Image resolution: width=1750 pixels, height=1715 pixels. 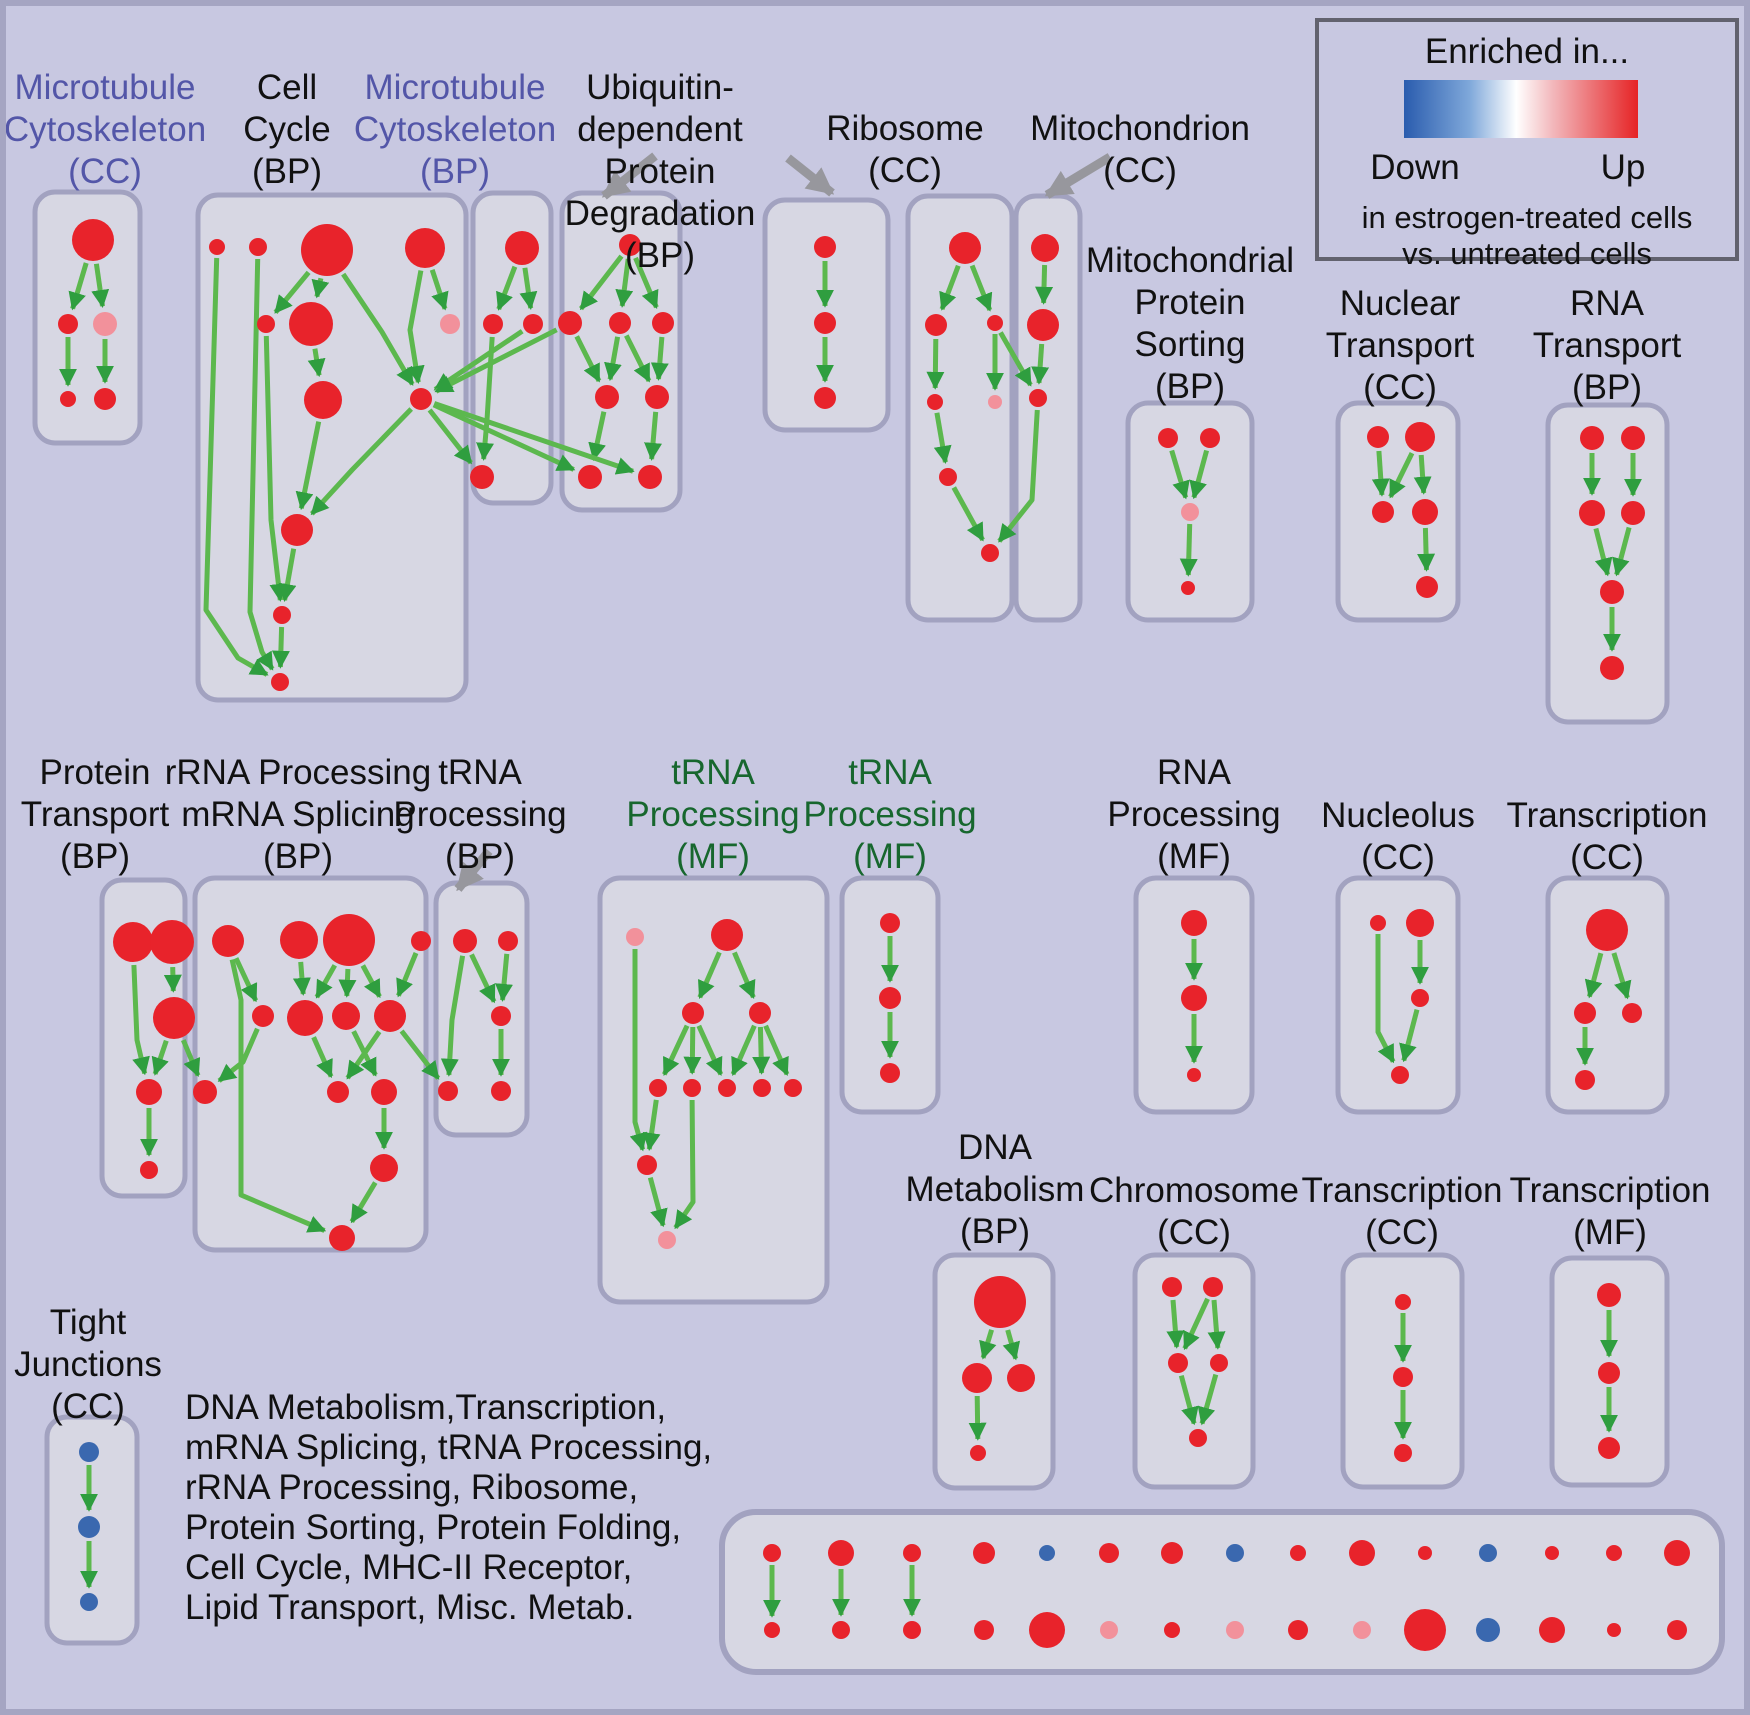 What do you see at coordinates (1623, 167) in the screenshot?
I see `legend-up-label: Up` at bounding box center [1623, 167].